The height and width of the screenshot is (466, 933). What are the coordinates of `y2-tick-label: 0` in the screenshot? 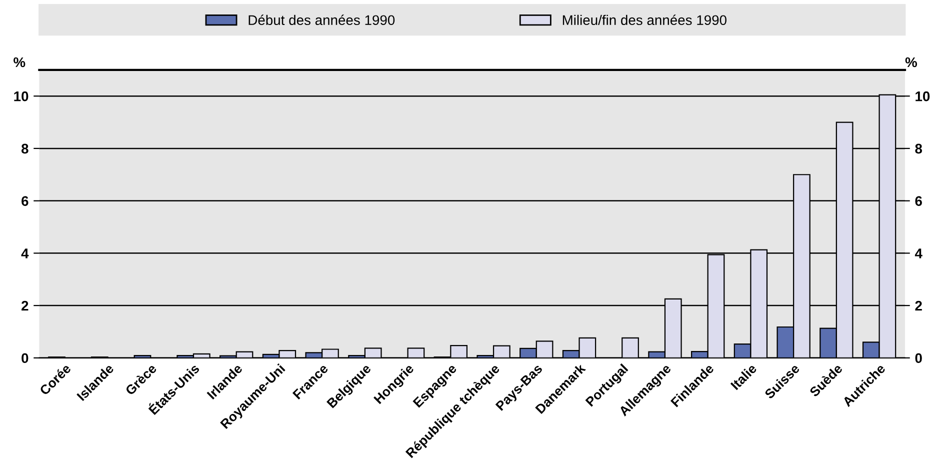 It's located at (918, 358).